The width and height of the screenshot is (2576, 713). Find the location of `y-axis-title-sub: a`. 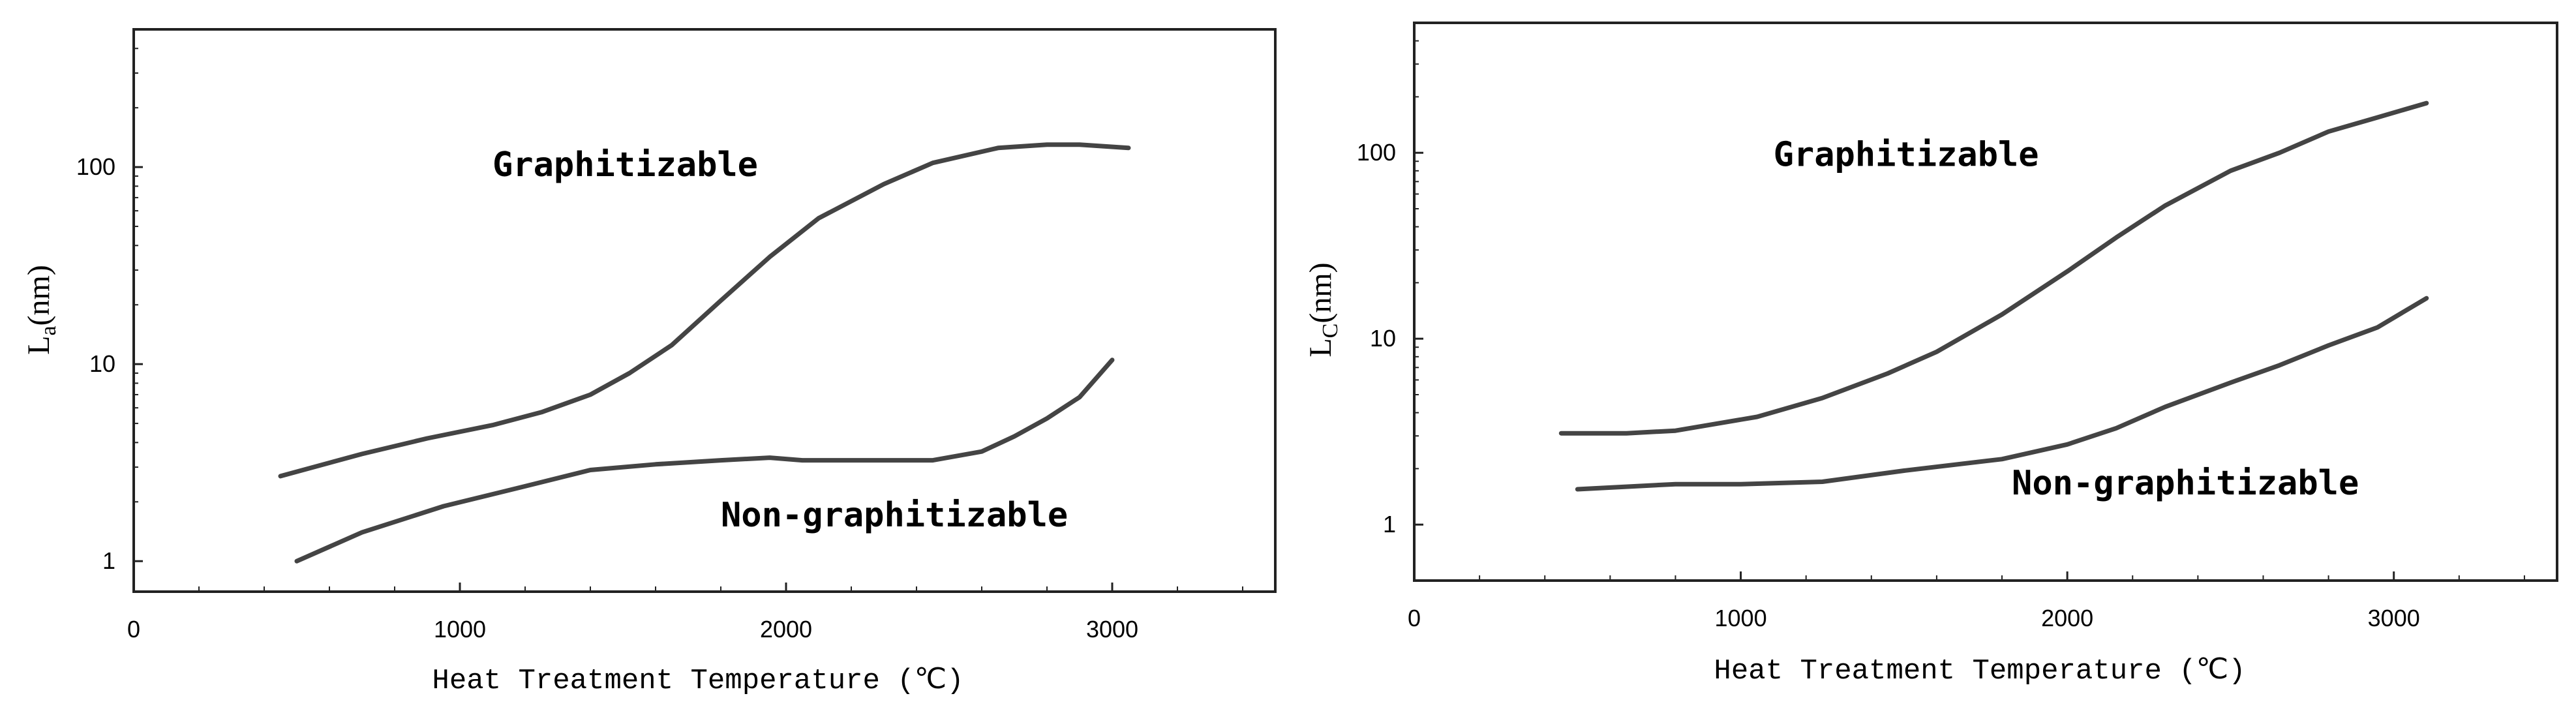

y-axis-title-sub: a is located at coordinates (49, 330).